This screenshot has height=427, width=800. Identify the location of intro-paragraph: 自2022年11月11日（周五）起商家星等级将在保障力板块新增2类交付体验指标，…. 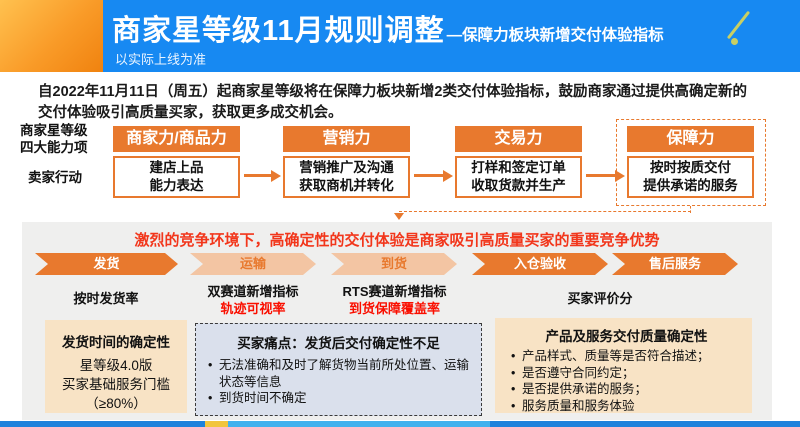
(392, 102).